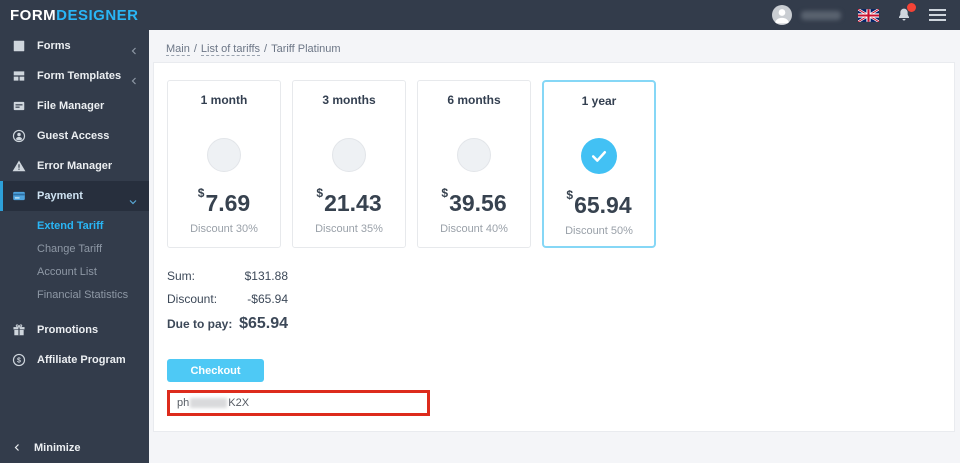 The width and height of the screenshot is (960, 463). What do you see at coordinates (782, 15) in the screenshot?
I see `user-avatar-icon` at bounding box center [782, 15].